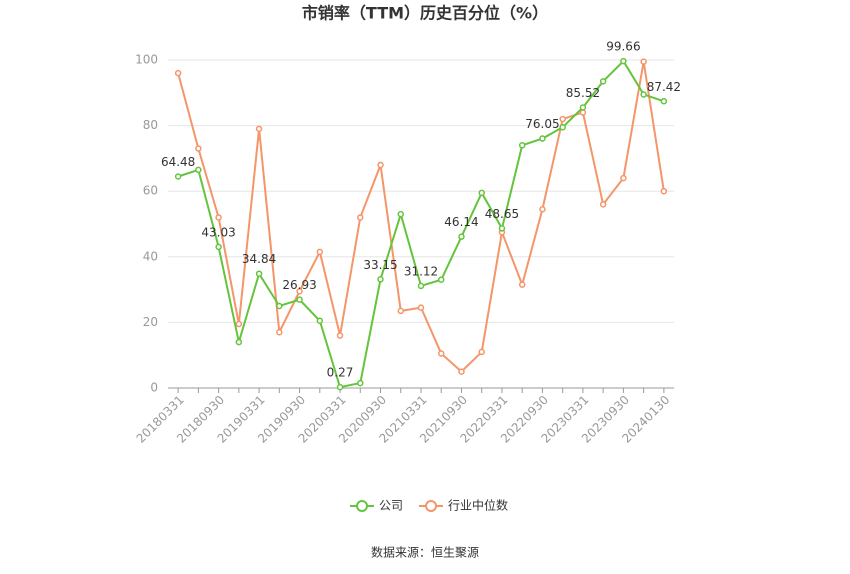 Image resolution: width=850 pixels, height=574 pixels. What do you see at coordinates (623, 47) in the screenshot?
I see `data-label: 99.66` at bounding box center [623, 47].